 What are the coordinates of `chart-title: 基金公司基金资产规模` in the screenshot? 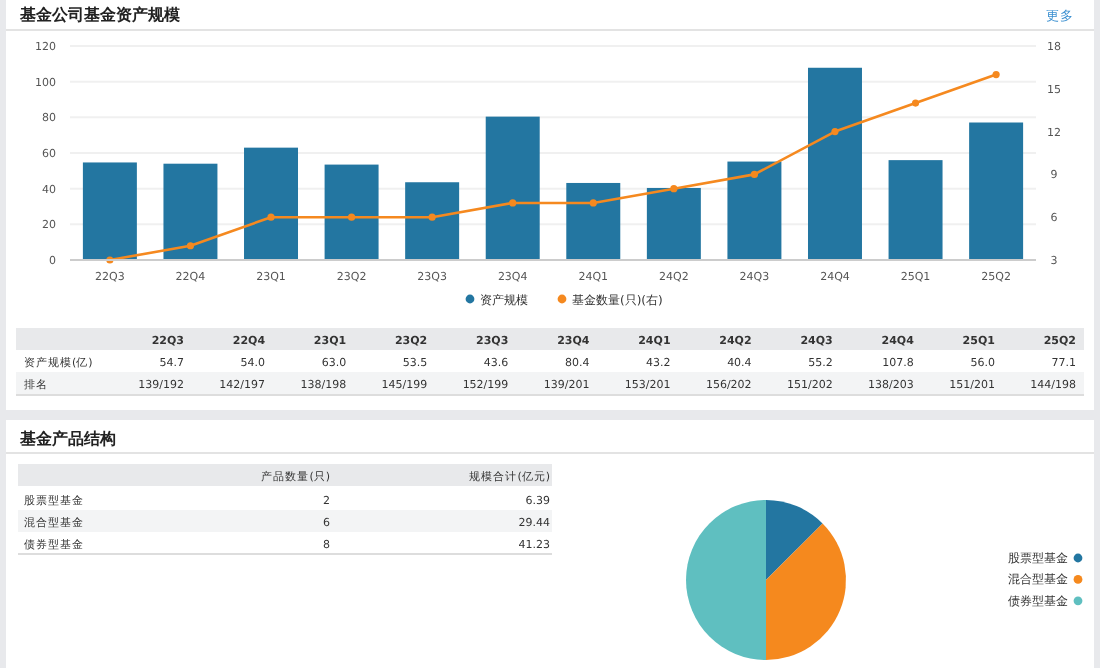 It's located at (100, 15).